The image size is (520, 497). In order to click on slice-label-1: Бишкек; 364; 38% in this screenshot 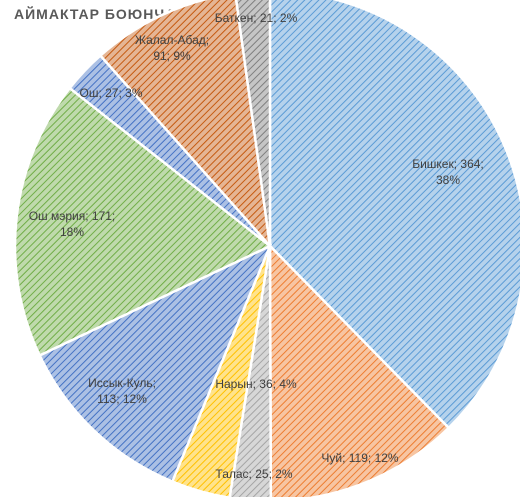, I will do `click(448, 172)`.